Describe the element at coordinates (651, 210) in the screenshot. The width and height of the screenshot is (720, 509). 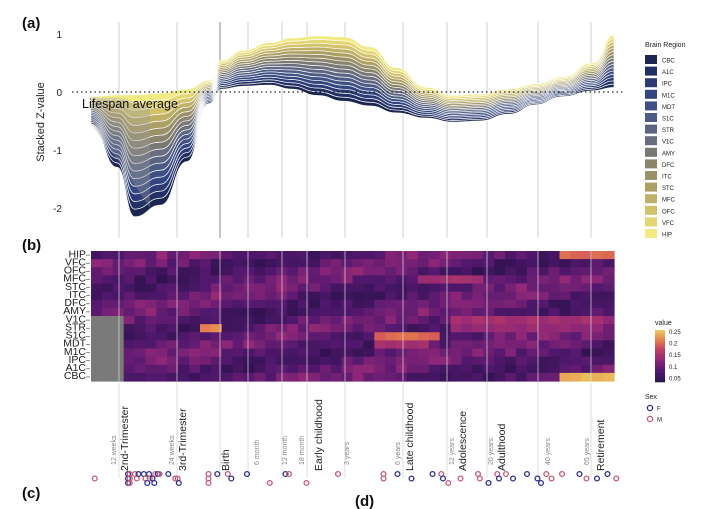
I see `legend-swatch-ofc` at that location.